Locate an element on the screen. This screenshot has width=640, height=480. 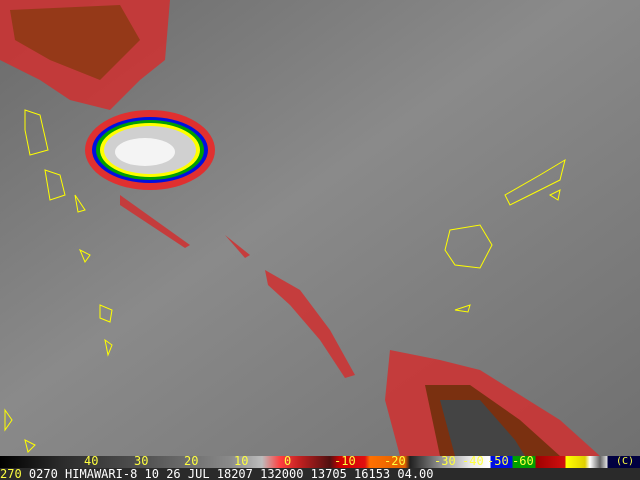
cloud-cluster-southeast is located at coordinates (492, 403).